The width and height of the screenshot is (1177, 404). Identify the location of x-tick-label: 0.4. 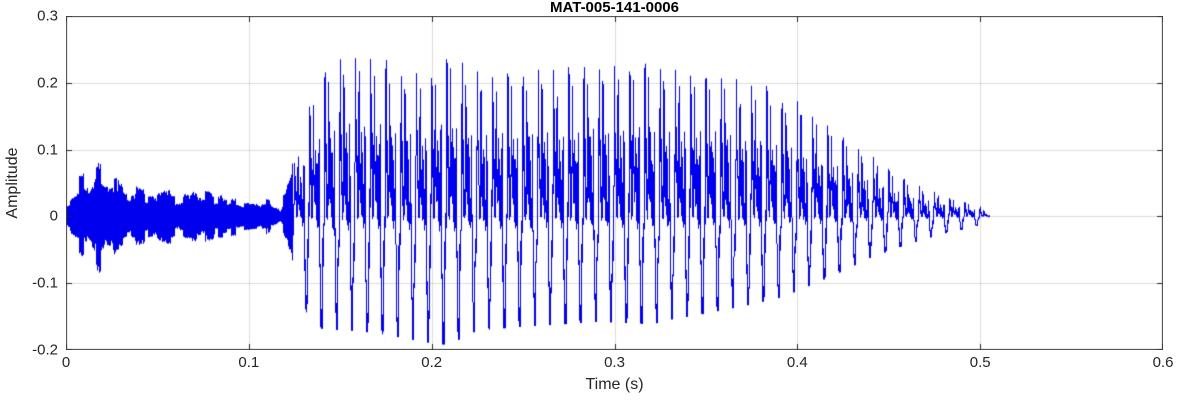
(797, 362).